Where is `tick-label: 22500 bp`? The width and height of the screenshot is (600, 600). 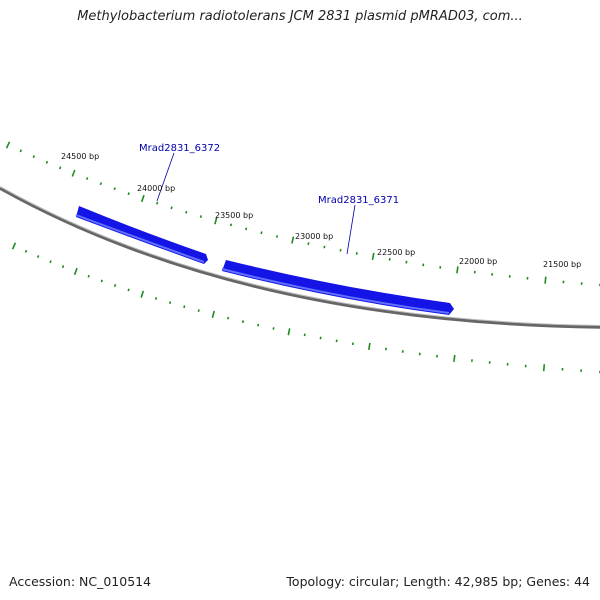 tick-label: 22500 bp is located at coordinates (396, 252).